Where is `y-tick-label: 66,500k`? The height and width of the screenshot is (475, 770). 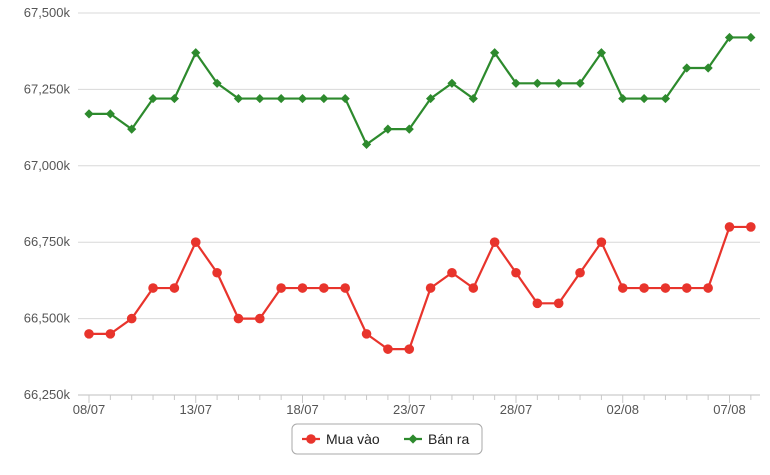
y-tick-label: 66,500k is located at coordinates (47, 318).